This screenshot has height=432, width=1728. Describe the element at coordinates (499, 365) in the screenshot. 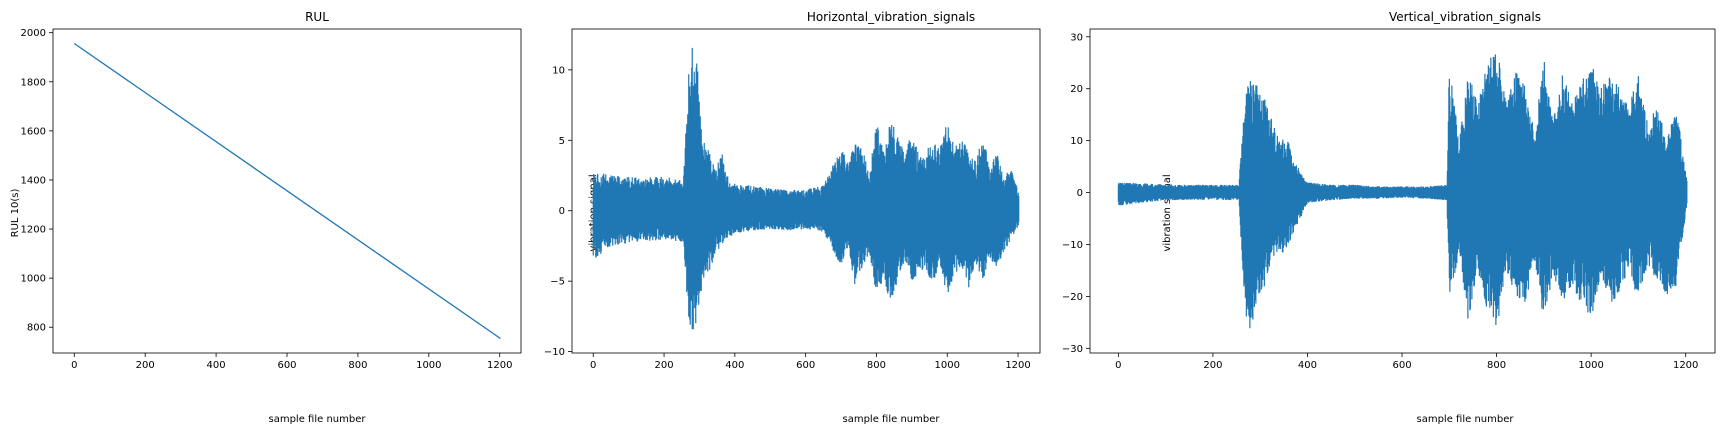

I see `rul-x-tick-label: 1200` at that location.